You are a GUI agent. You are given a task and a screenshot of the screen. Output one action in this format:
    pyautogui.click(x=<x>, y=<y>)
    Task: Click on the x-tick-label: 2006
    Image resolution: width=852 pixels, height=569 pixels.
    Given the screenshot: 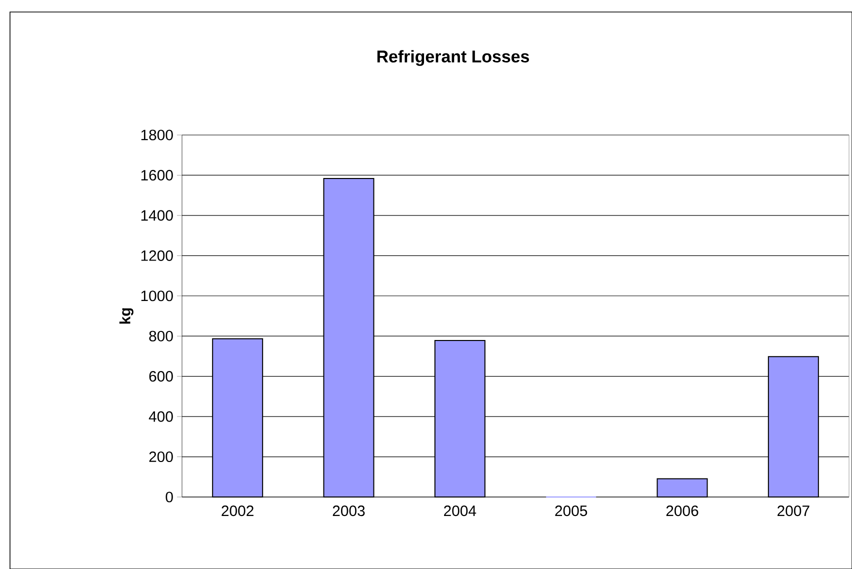 What is the action you would take?
    pyautogui.click(x=682, y=511)
    